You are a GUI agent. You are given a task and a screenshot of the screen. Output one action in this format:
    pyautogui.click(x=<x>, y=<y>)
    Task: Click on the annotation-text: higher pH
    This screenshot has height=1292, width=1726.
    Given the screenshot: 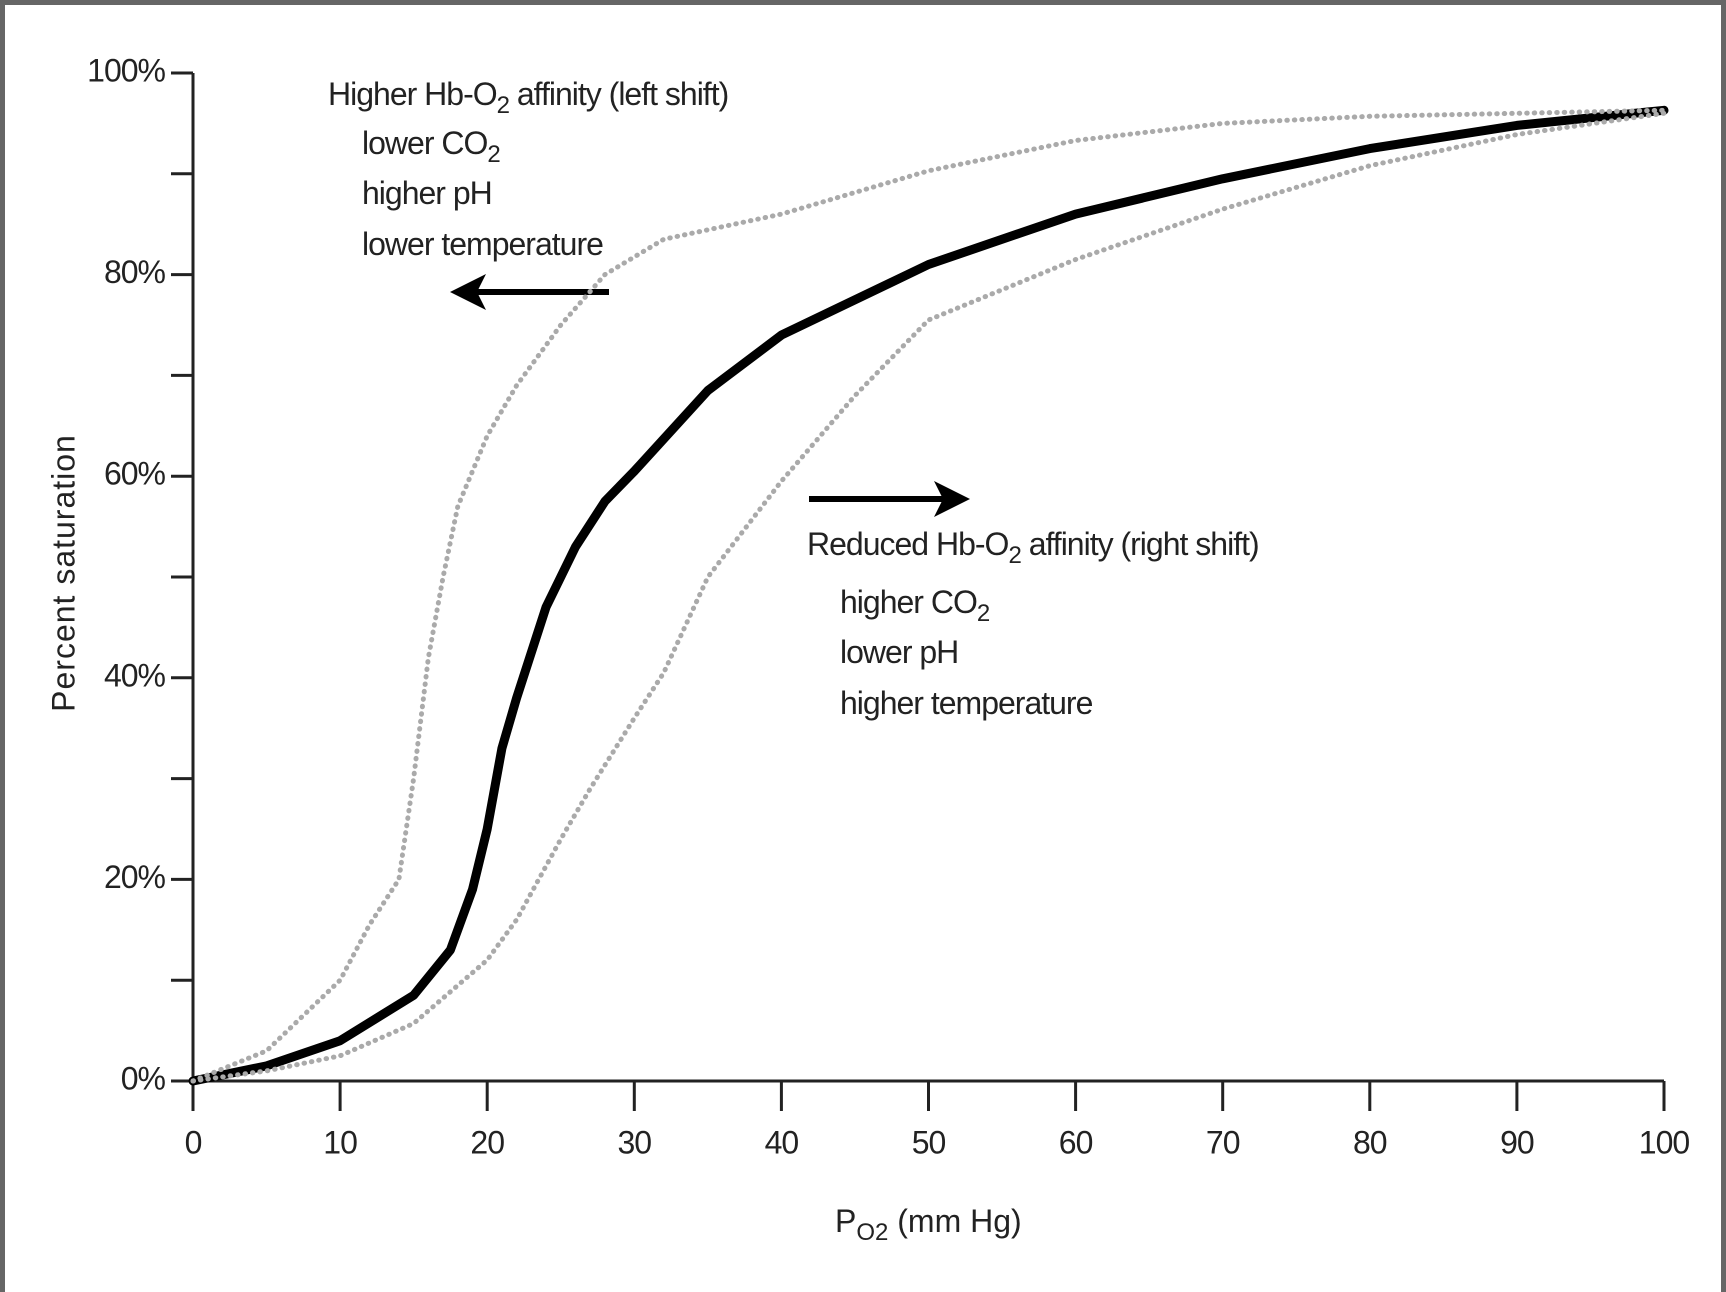 What is the action you would take?
    pyautogui.click(x=427, y=193)
    